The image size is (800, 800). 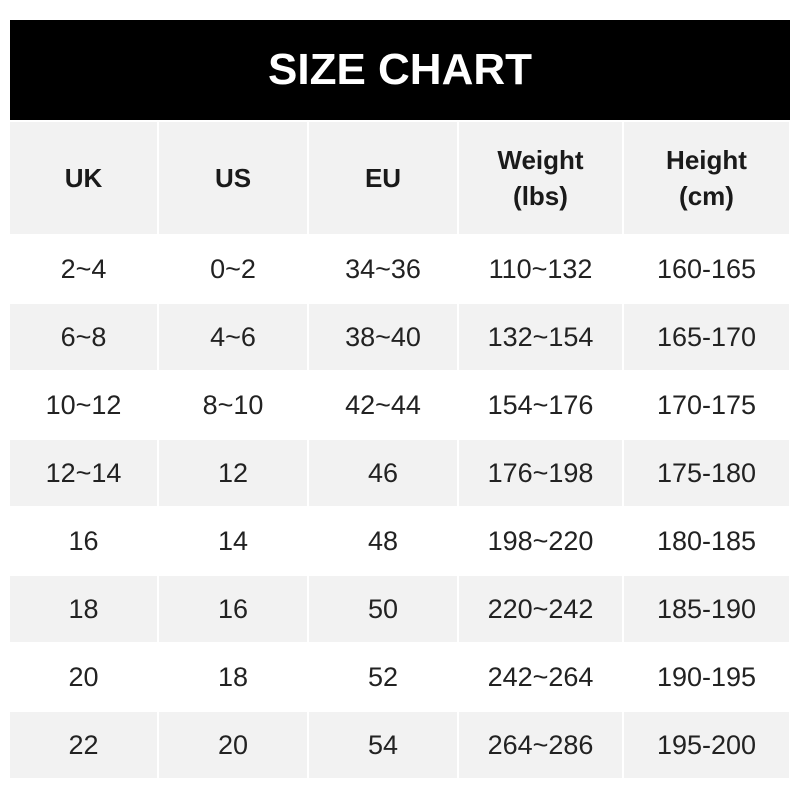 I want to click on table-cell: 165-170, so click(x=706, y=337).